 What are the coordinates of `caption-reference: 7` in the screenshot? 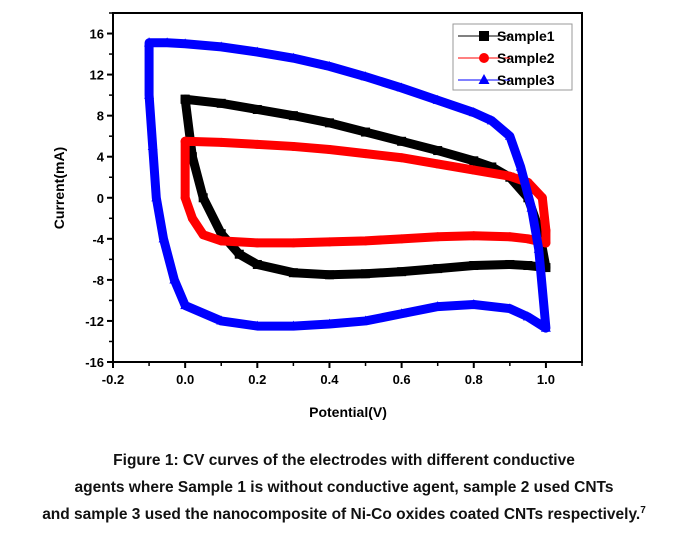 It's located at (643, 510).